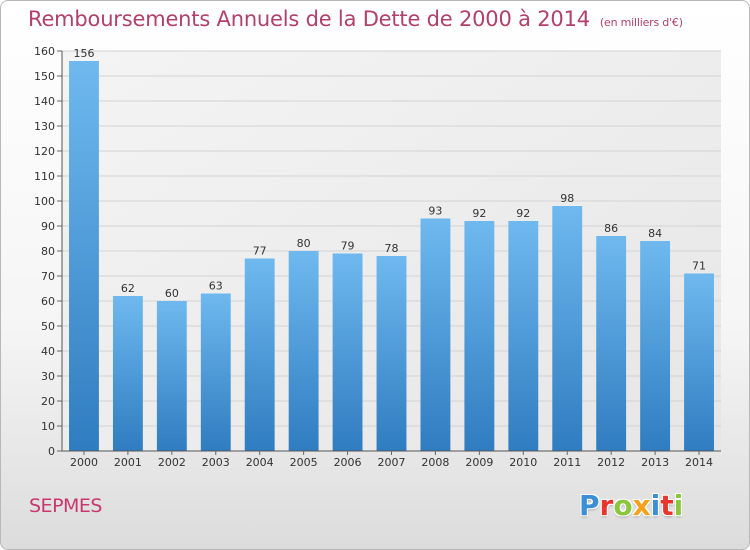 The height and width of the screenshot is (550, 750). Describe the element at coordinates (216, 286) in the screenshot. I see `data-label-2003: 63` at that location.